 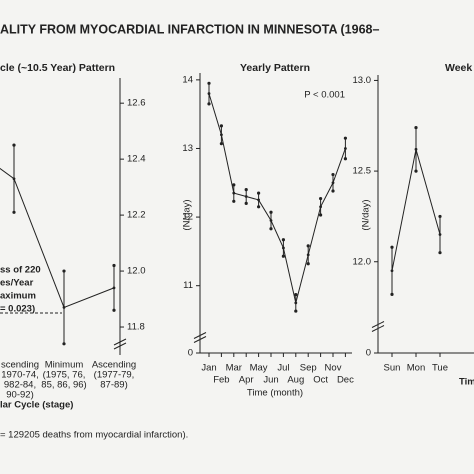 What do you see at coordinates (295, 380) in the screenshot?
I see `x-tick-label: Aug` at bounding box center [295, 380].